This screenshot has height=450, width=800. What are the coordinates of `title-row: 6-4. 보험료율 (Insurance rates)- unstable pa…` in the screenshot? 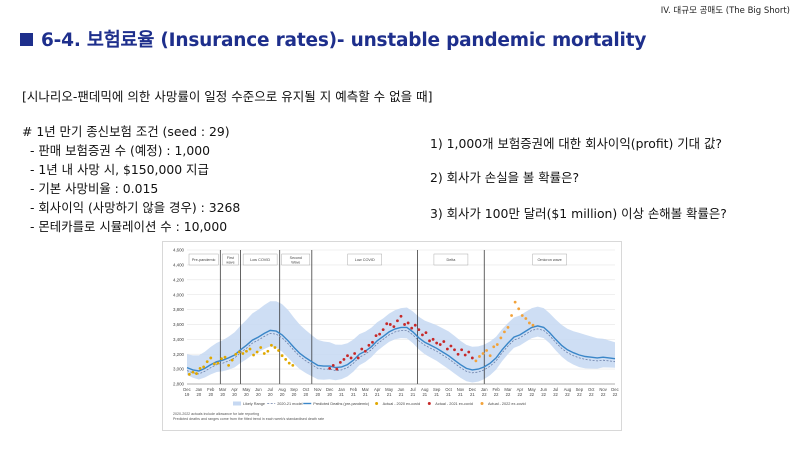 It's located at (333, 39).